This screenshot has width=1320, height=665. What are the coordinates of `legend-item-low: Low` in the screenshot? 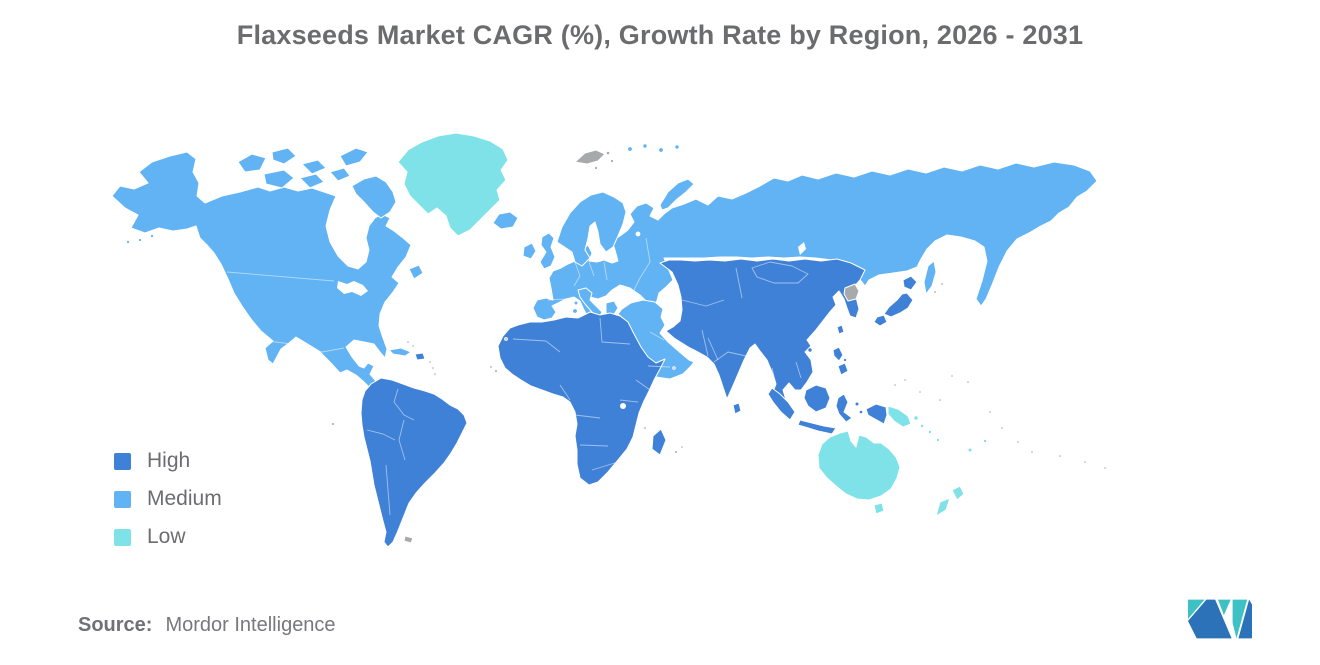 It's located at (168, 536).